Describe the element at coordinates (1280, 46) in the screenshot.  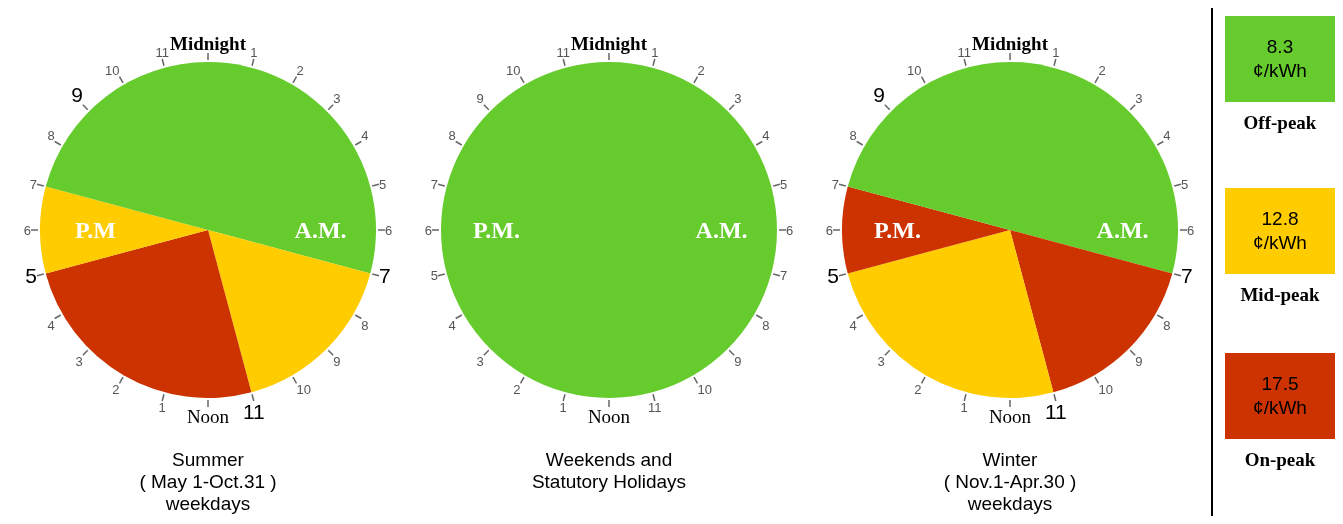
I see `text: 8.3` at that location.